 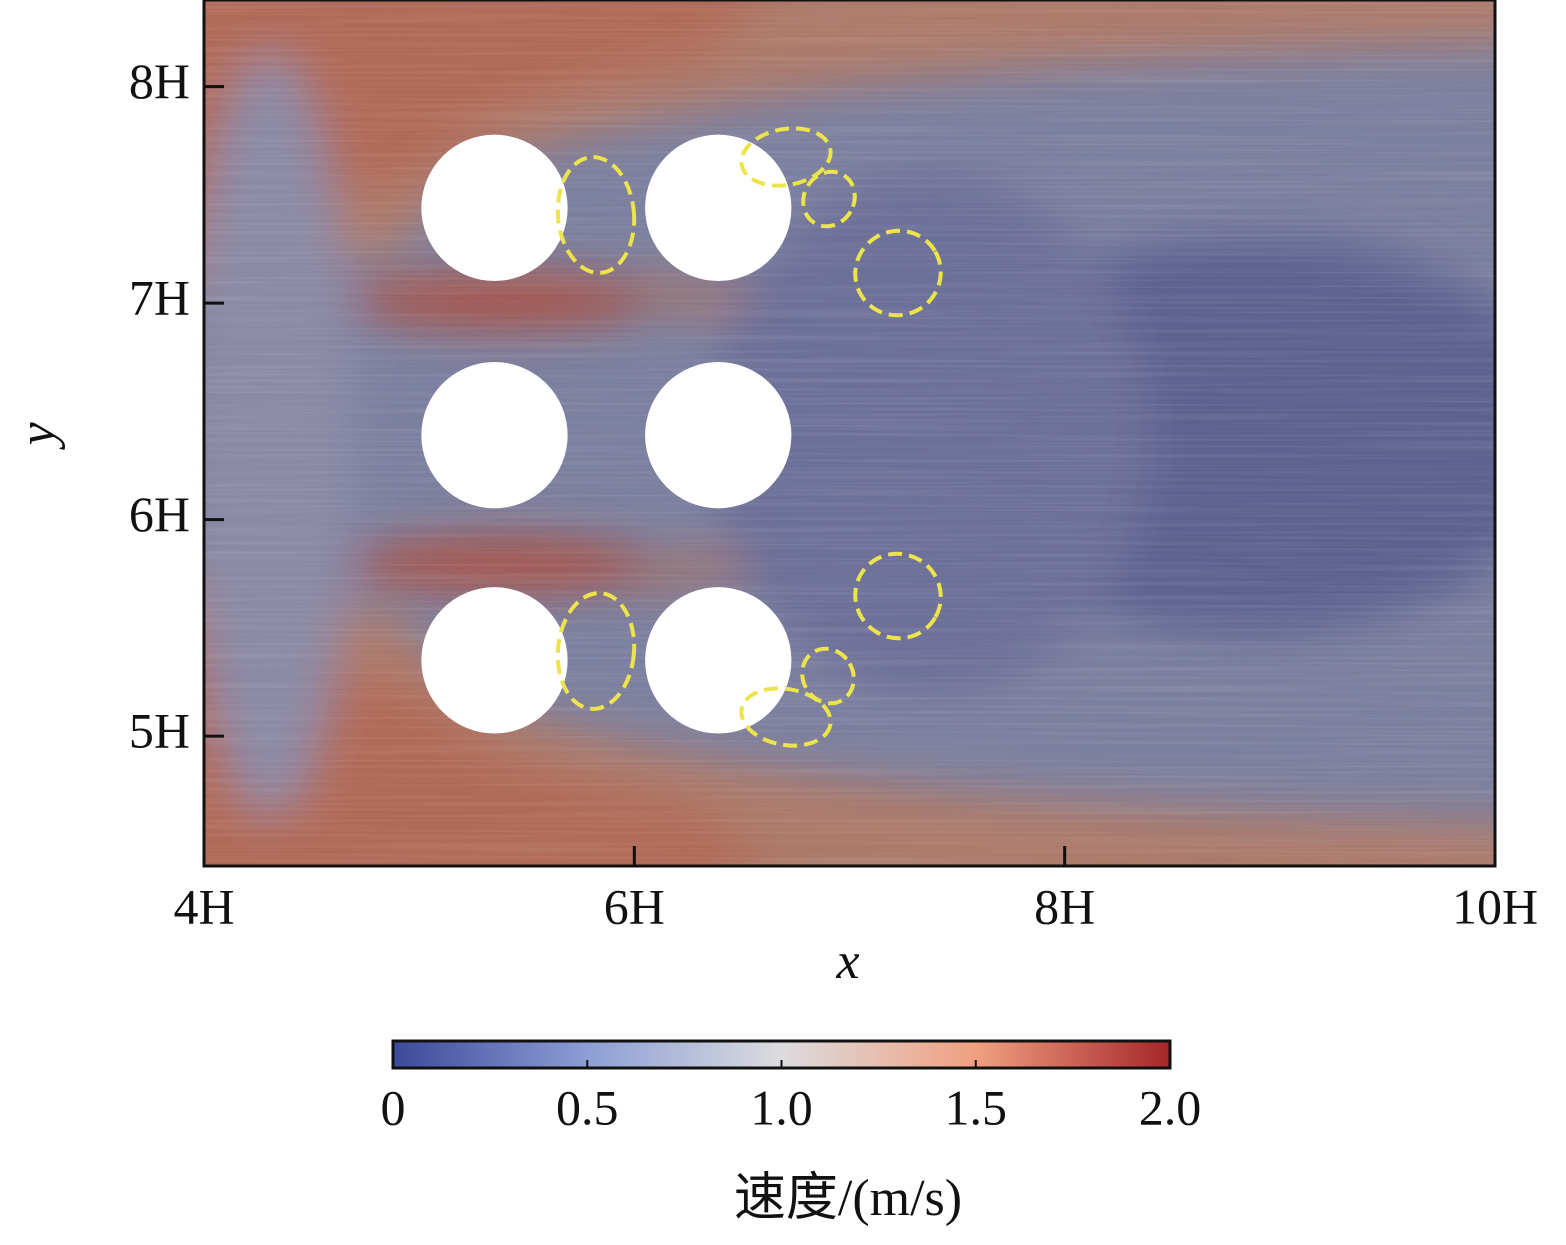 What do you see at coordinates (159, 731) in the screenshot?
I see `y-tick-label: 5H` at bounding box center [159, 731].